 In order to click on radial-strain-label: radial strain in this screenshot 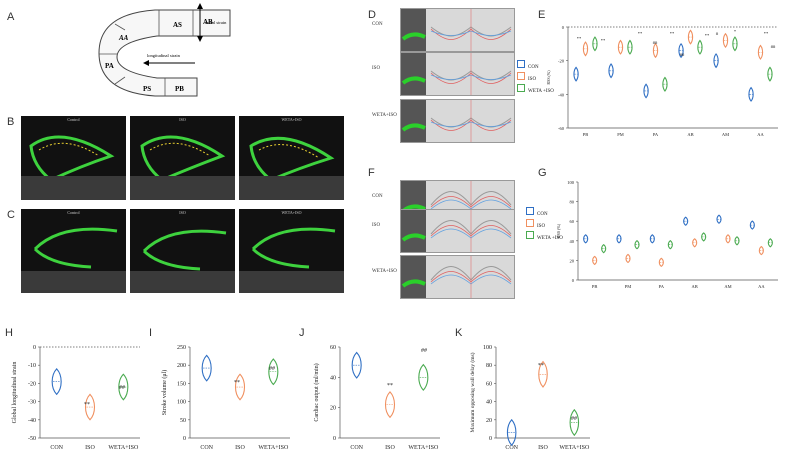, I will do `click(216, 22)`.